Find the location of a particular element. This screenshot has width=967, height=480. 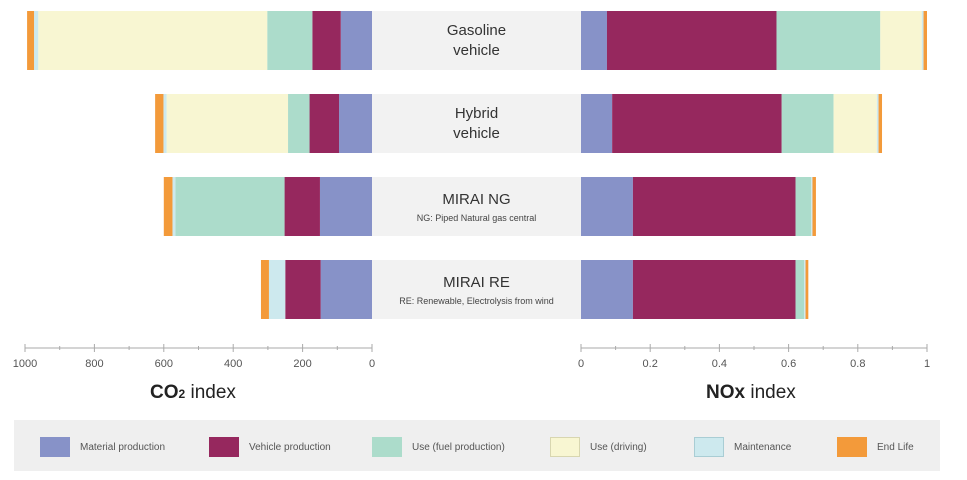

legend-item-vehicle-production: Vehicle production is located at coordinates (270, 447).